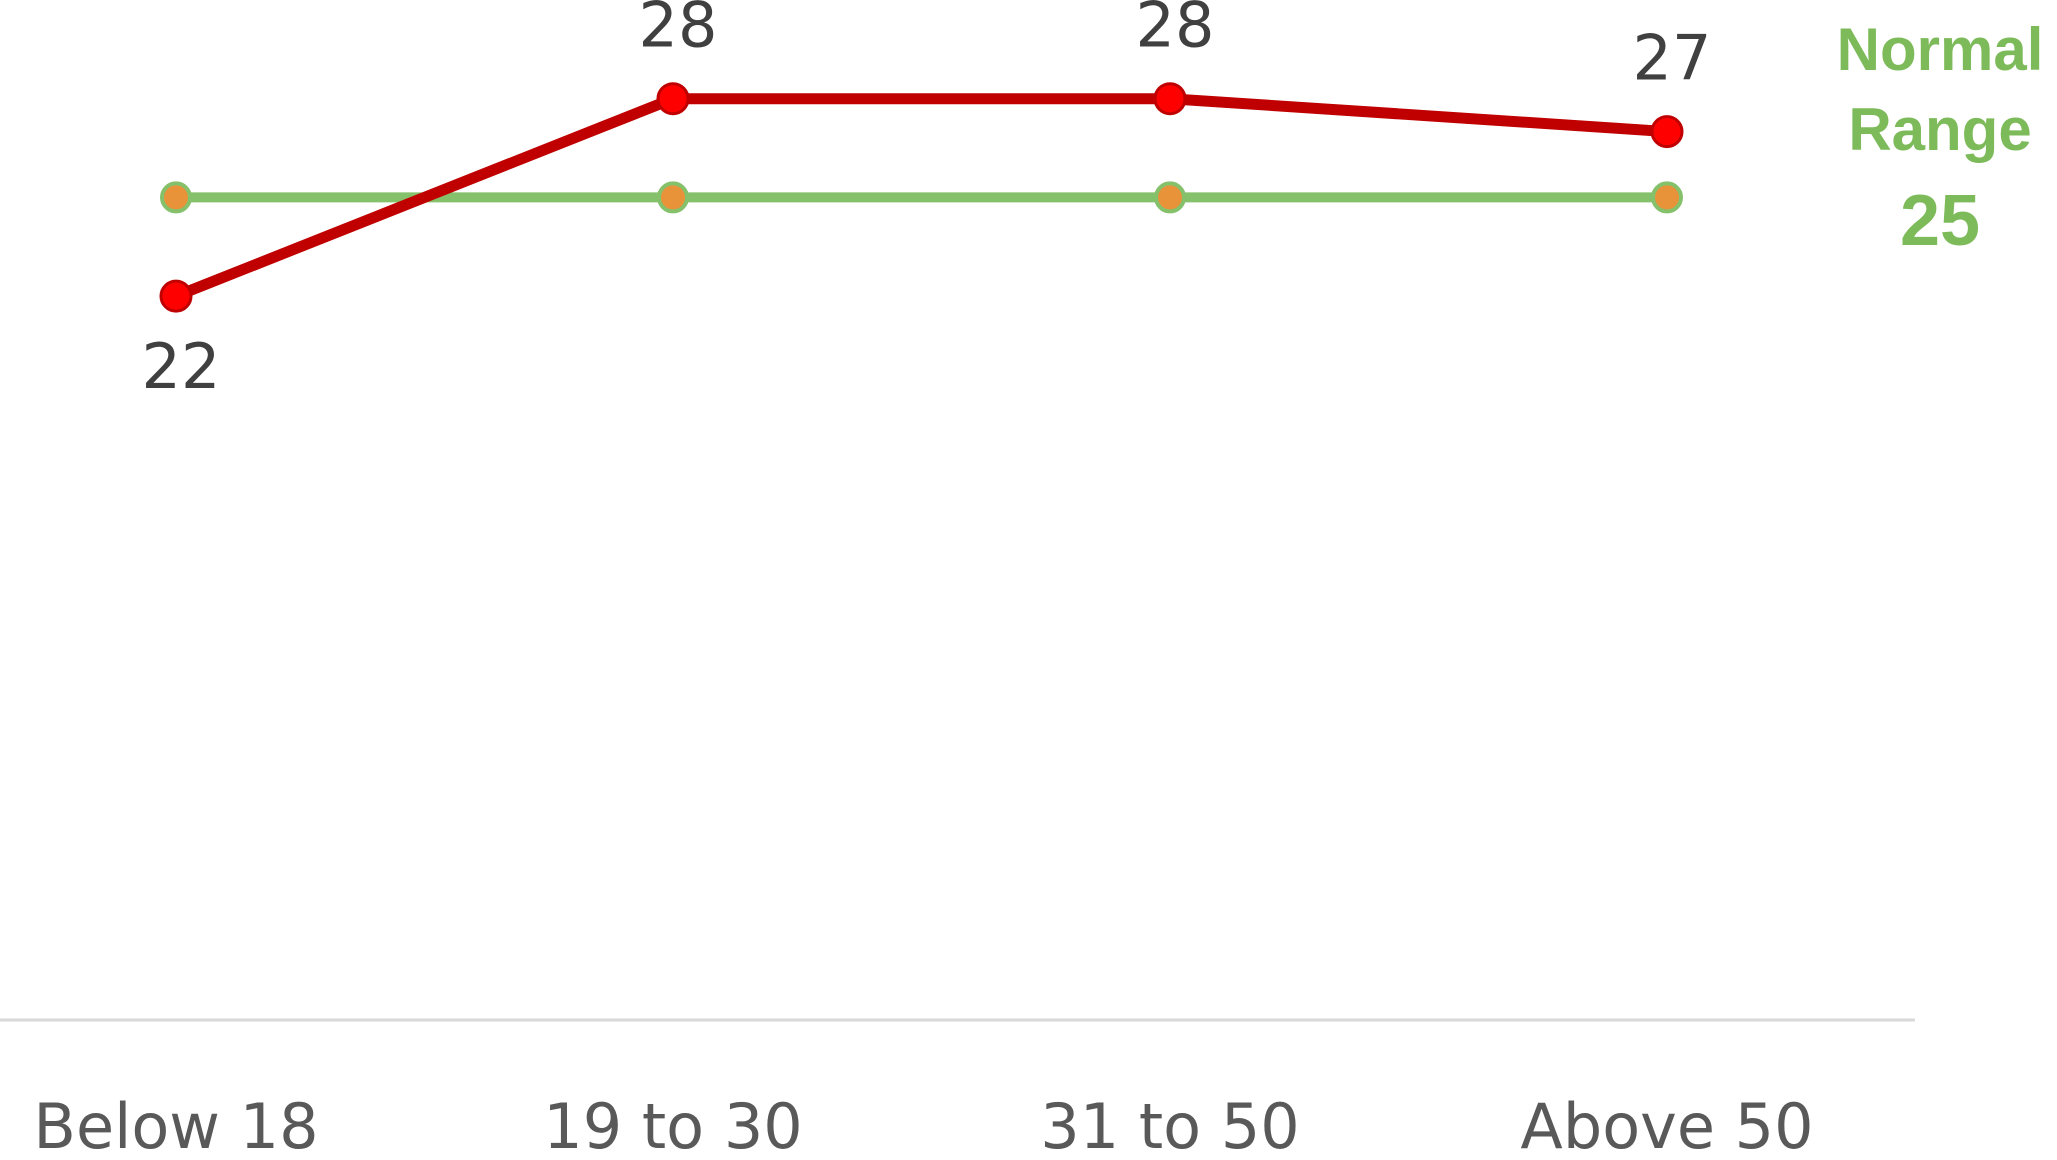 The height and width of the screenshot is (1160, 2057). Describe the element at coordinates (181, 366) in the screenshot. I see `data-label: 22` at that location.